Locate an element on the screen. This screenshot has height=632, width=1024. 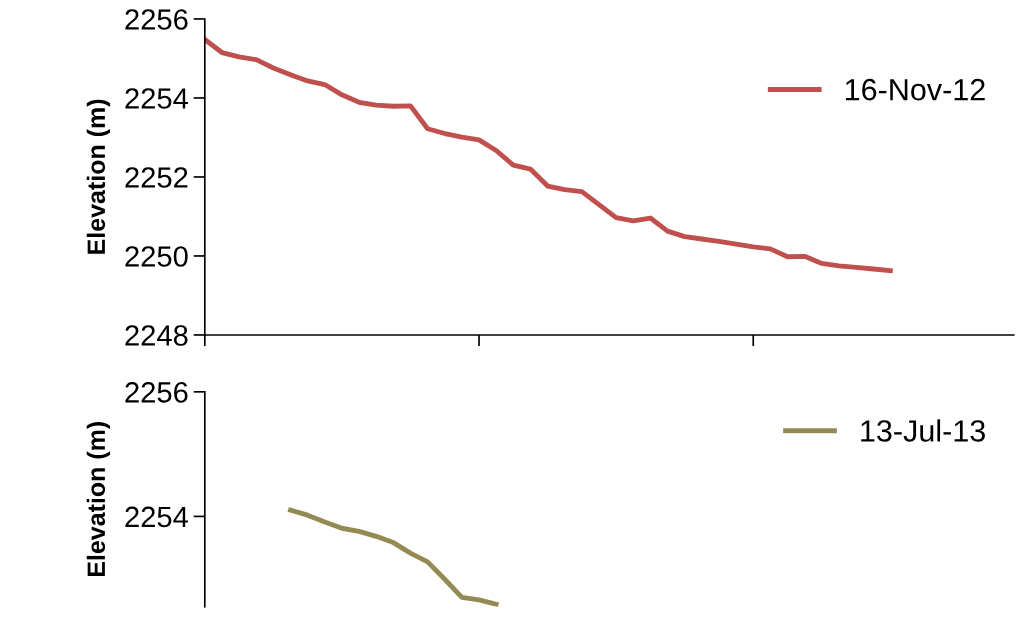
legend-label: 13-Jul-13 is located at coordinates (923, 430).